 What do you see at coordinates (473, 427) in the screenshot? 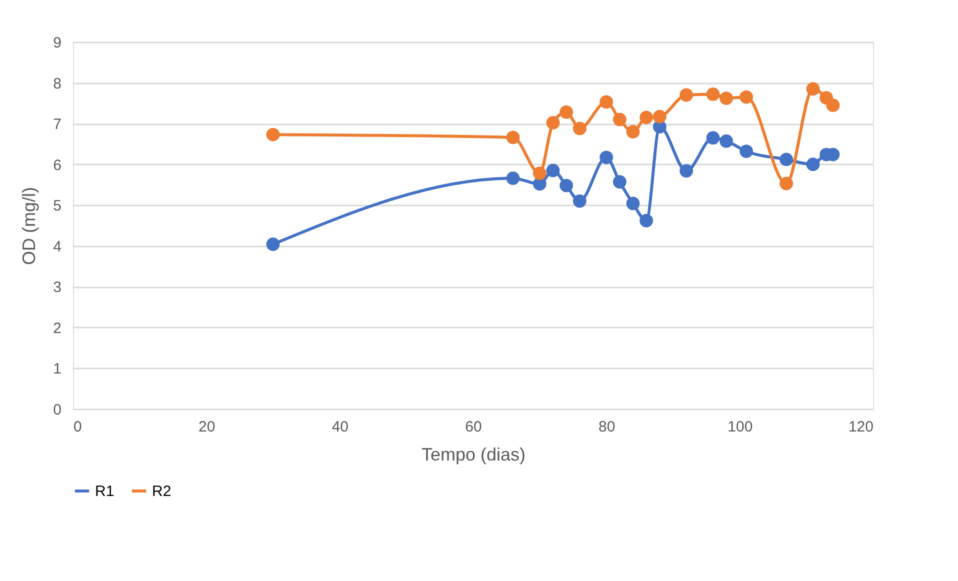
I see `x-tick-label: 60` at bounding box center [473, 427].